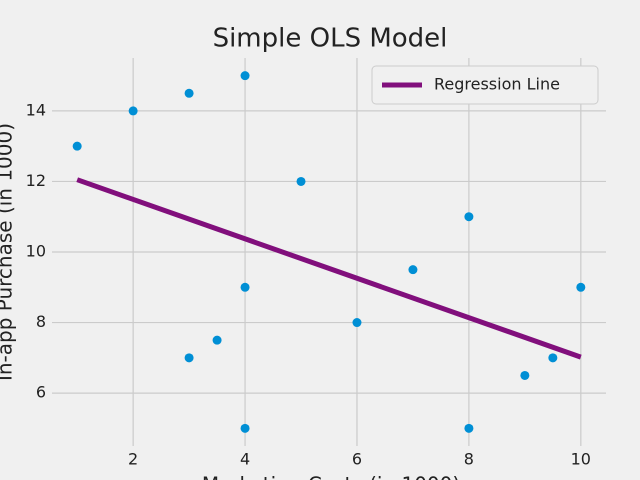 Image resolution: width=640 pixels, height=480 pixels. What do you see at coordinates (133, 459) in the screenshot?
I see `x-tick-label: 2` at bounding box center [133, 459].